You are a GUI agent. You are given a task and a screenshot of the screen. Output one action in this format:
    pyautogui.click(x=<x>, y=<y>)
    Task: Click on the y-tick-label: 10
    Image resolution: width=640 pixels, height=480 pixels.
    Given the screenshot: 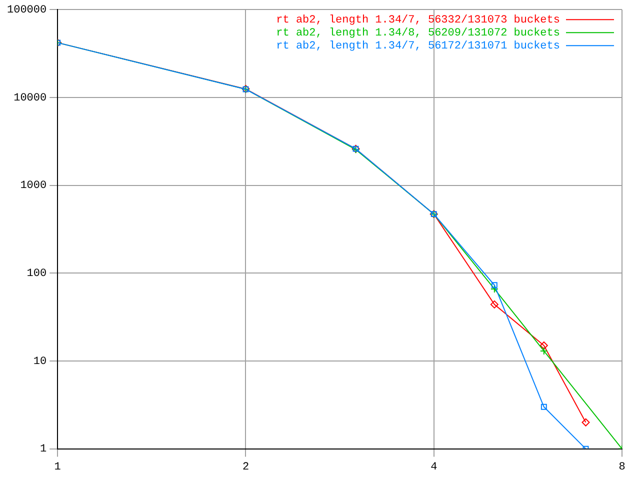 What is the action you would take?
    pyautogui.click(x=40, y=362)
    